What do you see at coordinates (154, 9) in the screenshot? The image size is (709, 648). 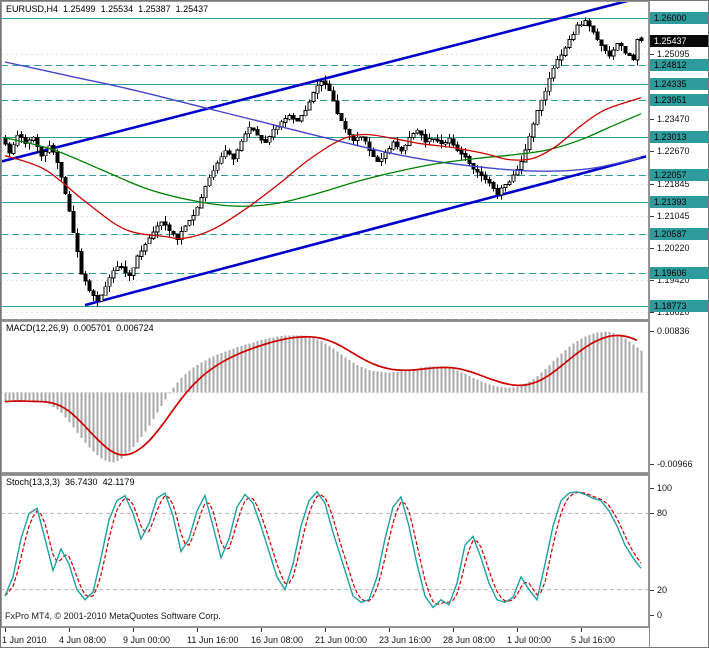 I see `quote-low: 1.25387` at bounding box center [154, 9].